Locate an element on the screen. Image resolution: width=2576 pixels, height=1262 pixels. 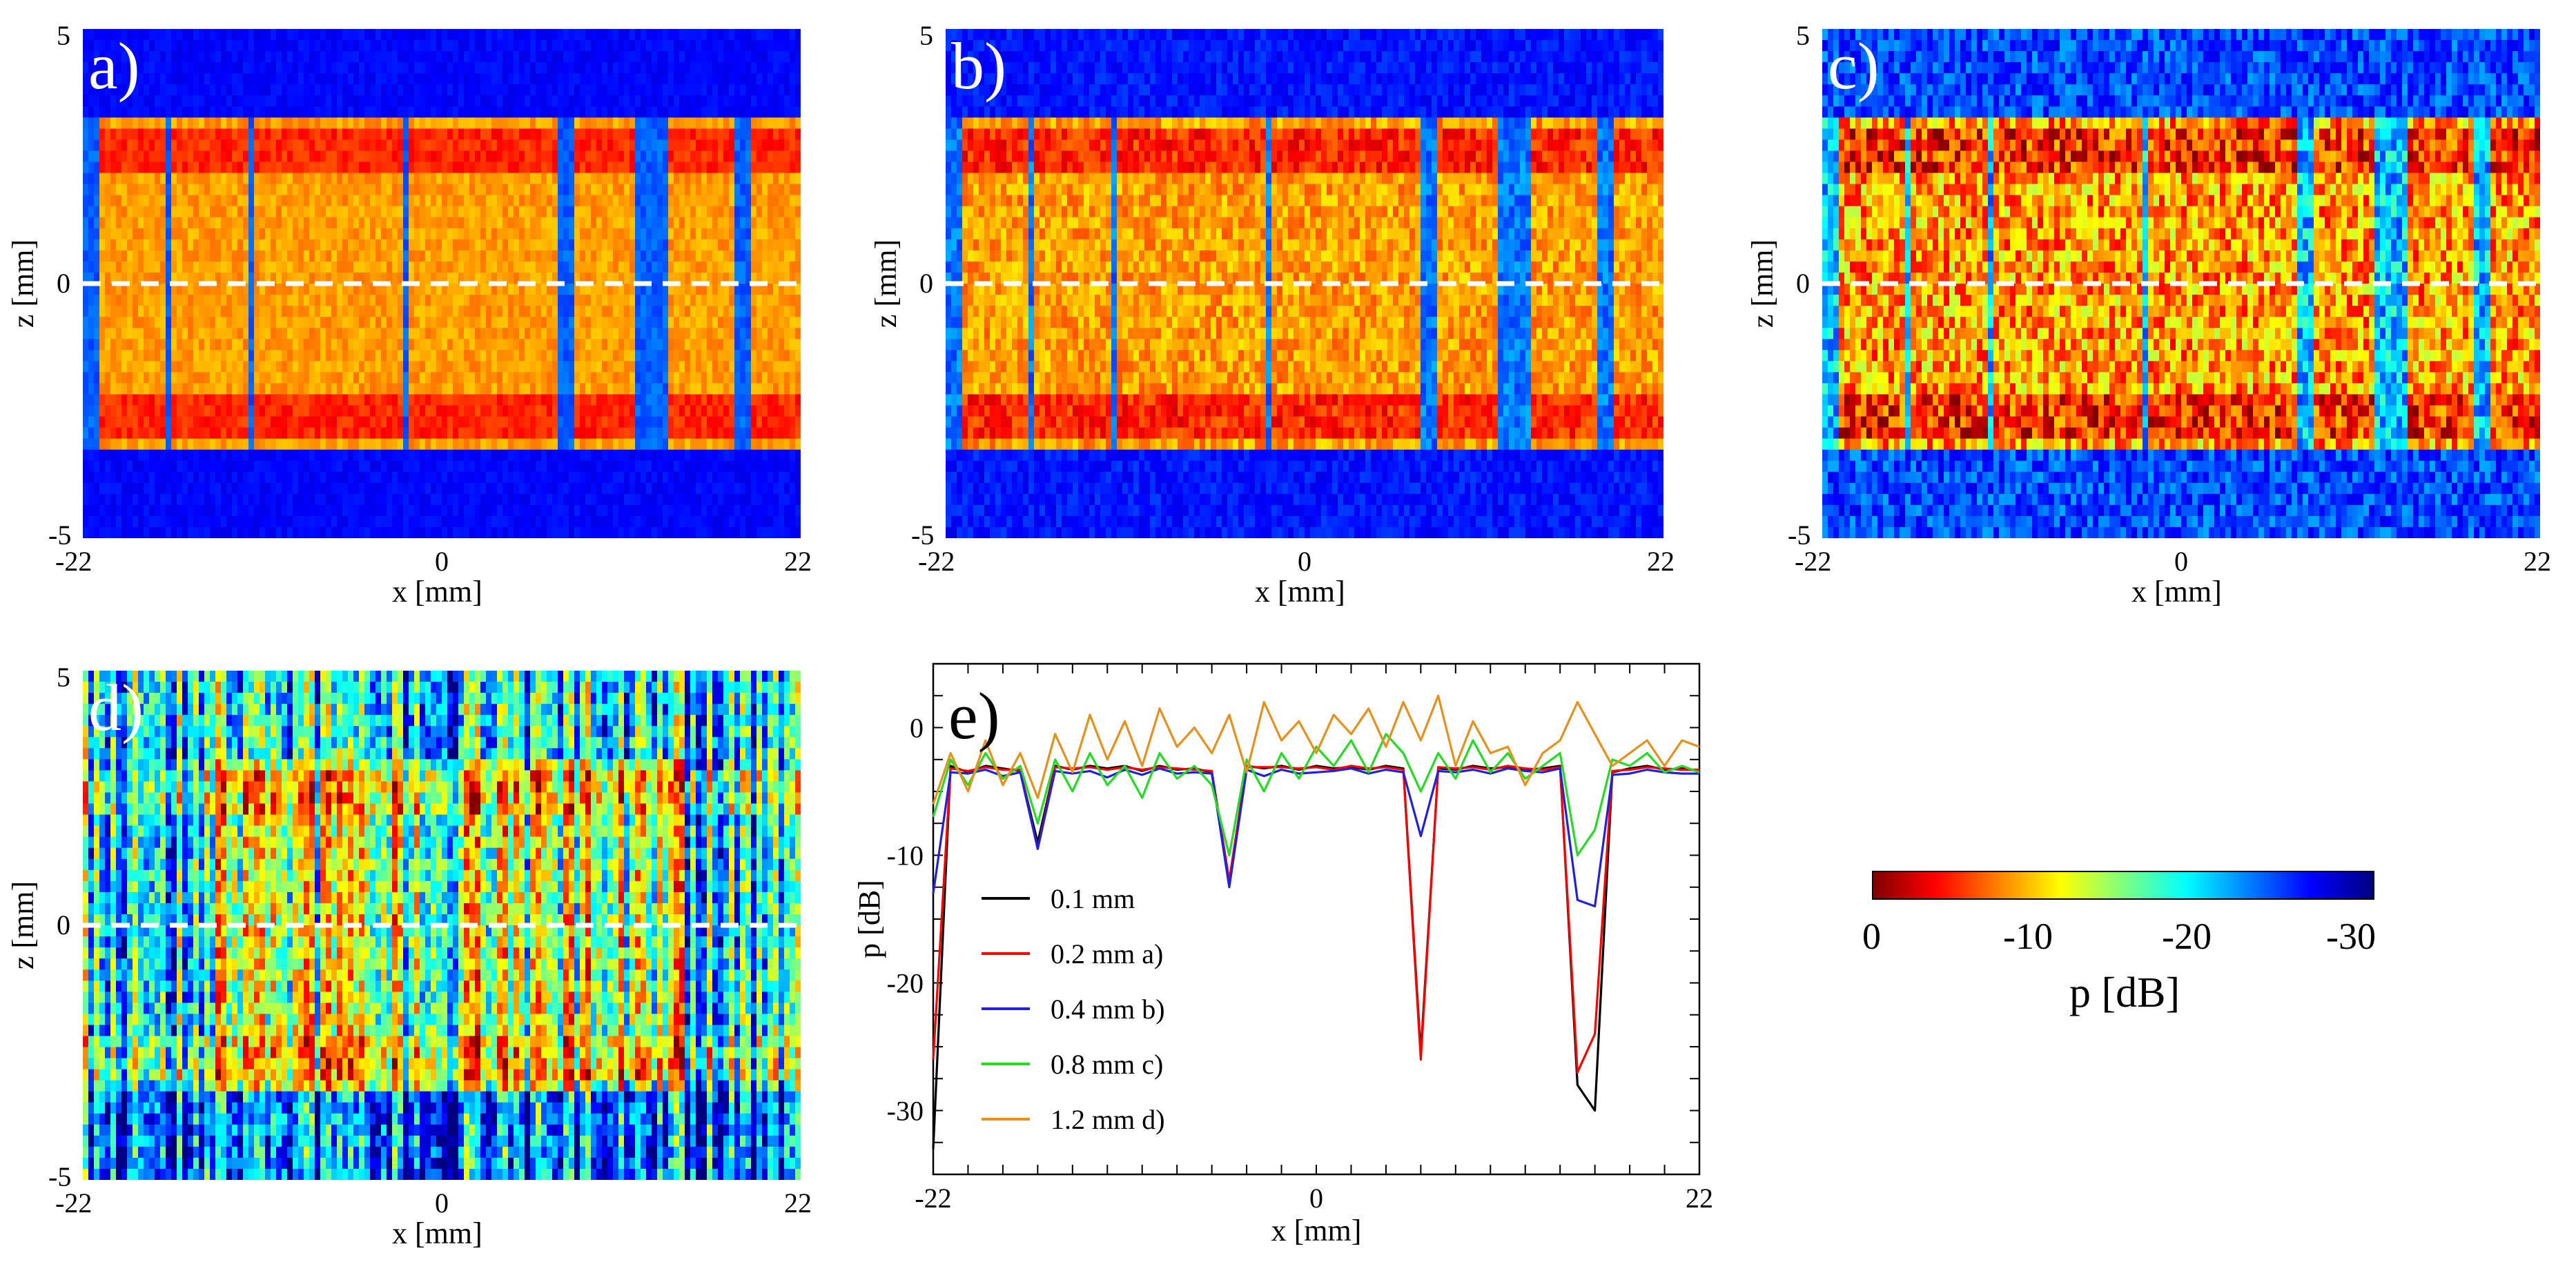
legend-label-0: 0.1 mm is located at coordinates (1093, 899).